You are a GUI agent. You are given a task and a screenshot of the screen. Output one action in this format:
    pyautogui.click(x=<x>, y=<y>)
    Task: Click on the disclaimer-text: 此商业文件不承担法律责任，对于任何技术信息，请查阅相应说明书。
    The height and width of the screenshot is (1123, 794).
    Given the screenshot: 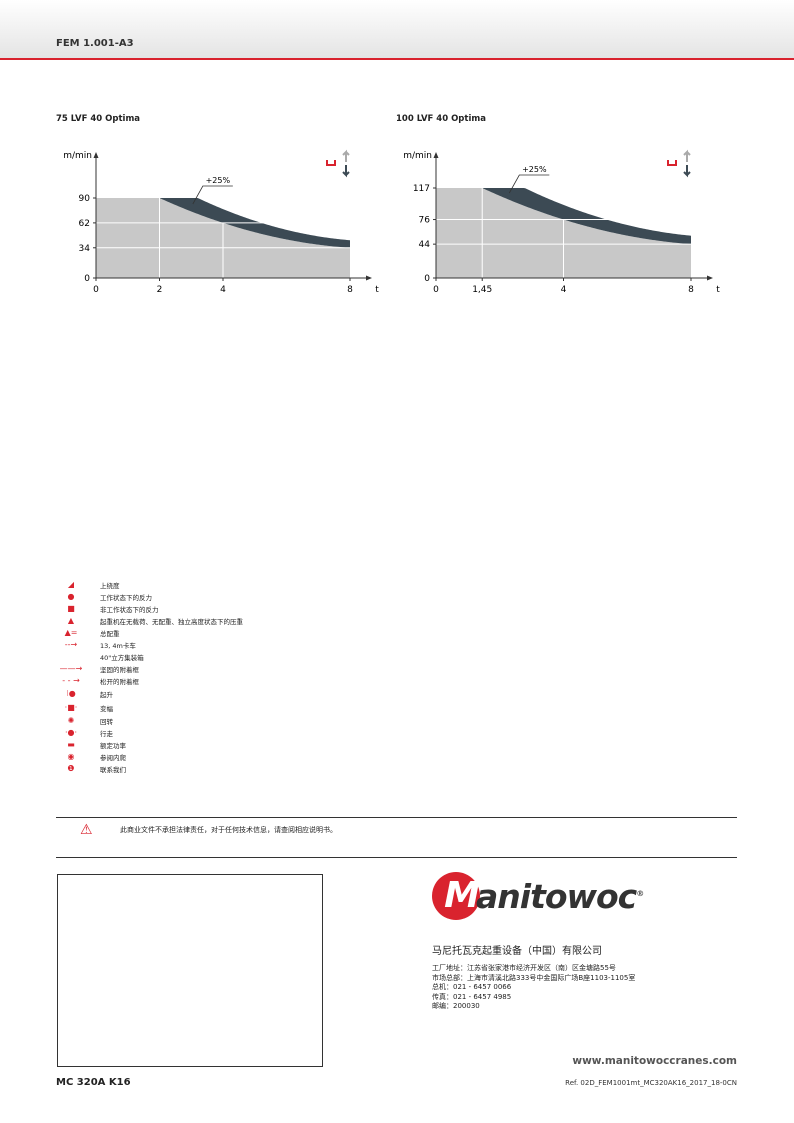 What is the action you would take?
    pyautogui.click(x=228, y=830)
    